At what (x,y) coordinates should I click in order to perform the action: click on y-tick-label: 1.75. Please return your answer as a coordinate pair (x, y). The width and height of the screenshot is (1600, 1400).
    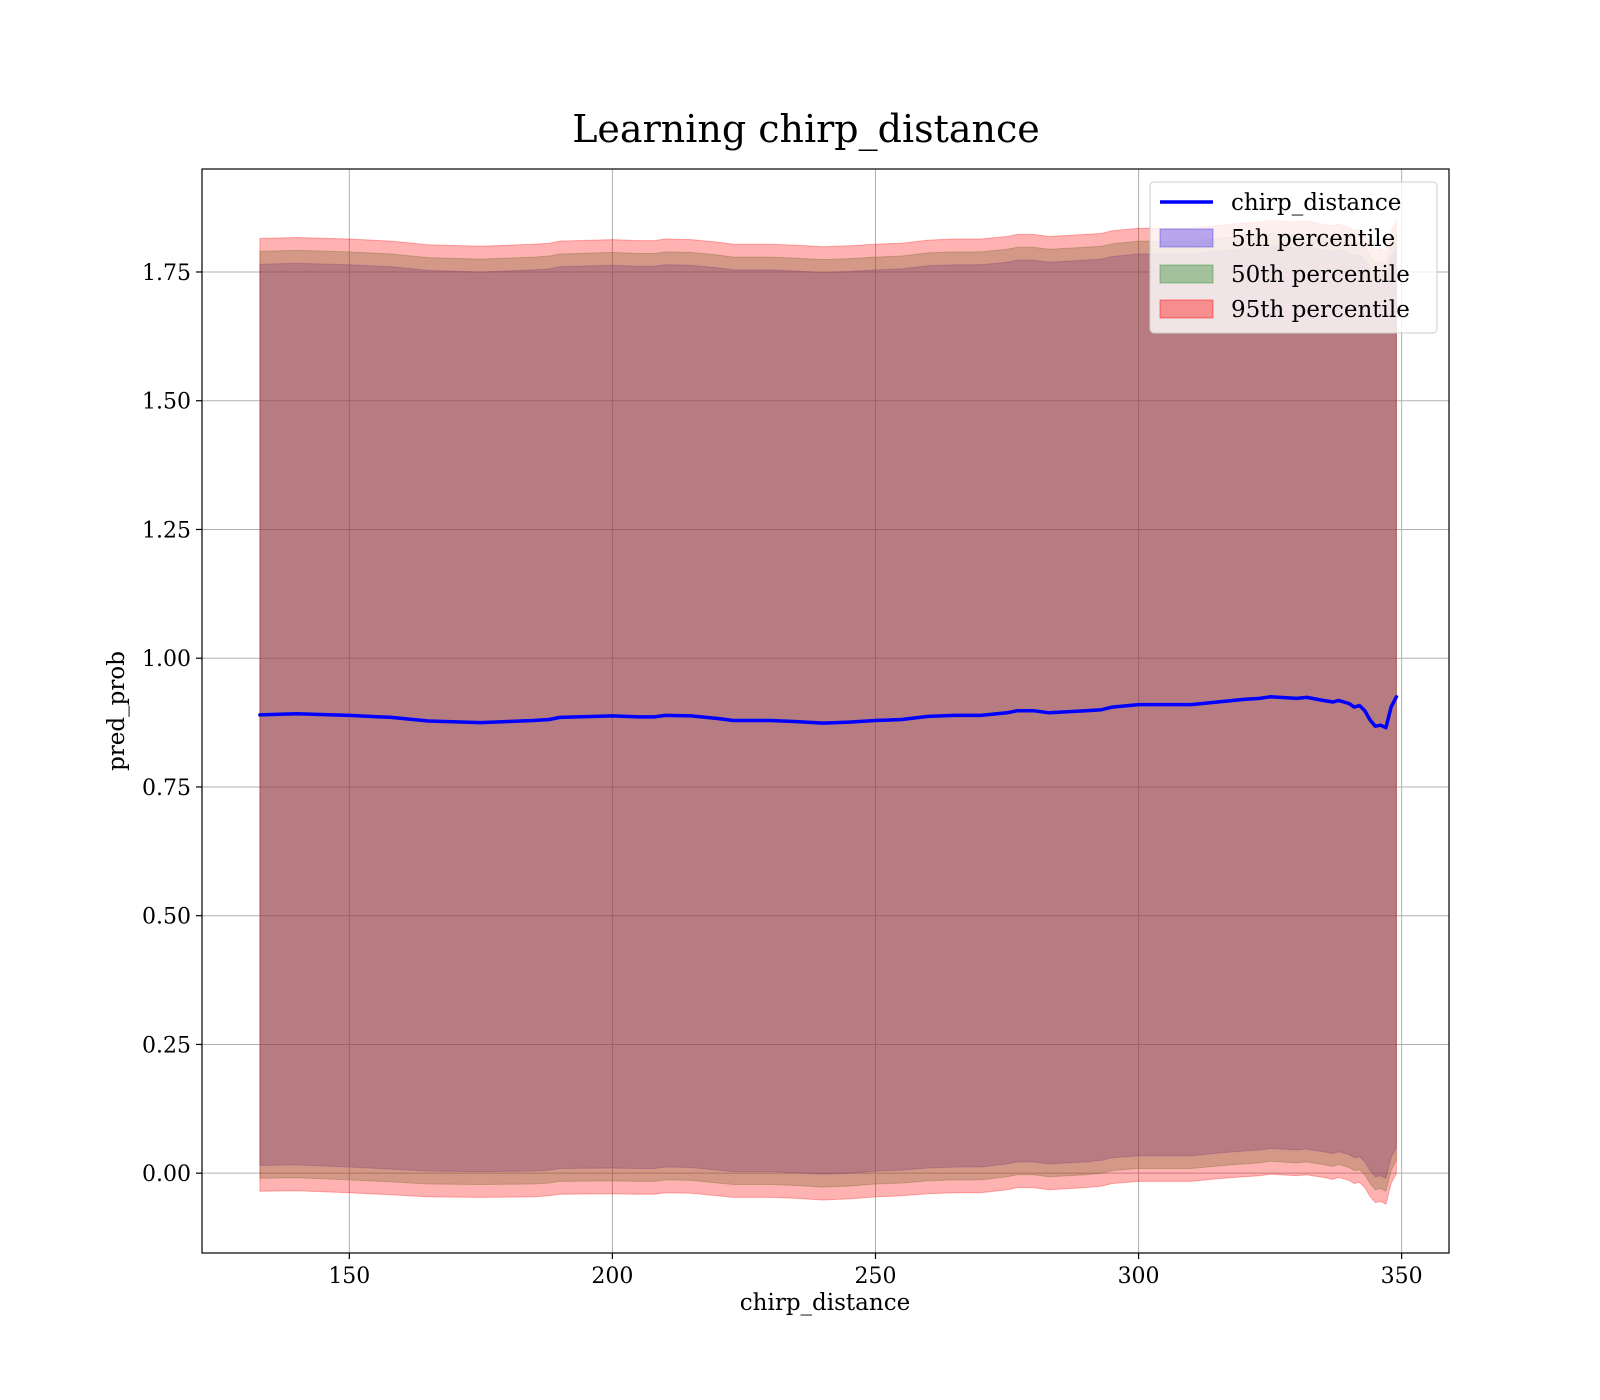
    Looking at the image, I should click on (166, 273).